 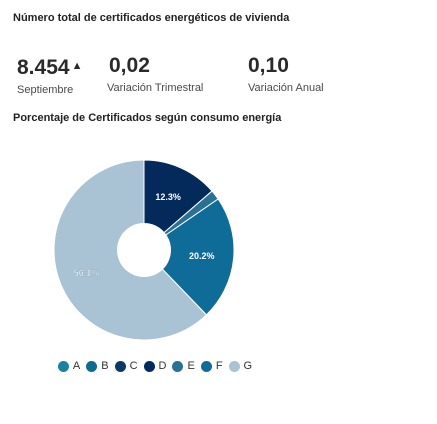 What do you see at coordinates (155, 74) in the screenshot?
I see `kpi-quarterly: 0,02 Variación Trimestral` at bounding box center [155, 74].